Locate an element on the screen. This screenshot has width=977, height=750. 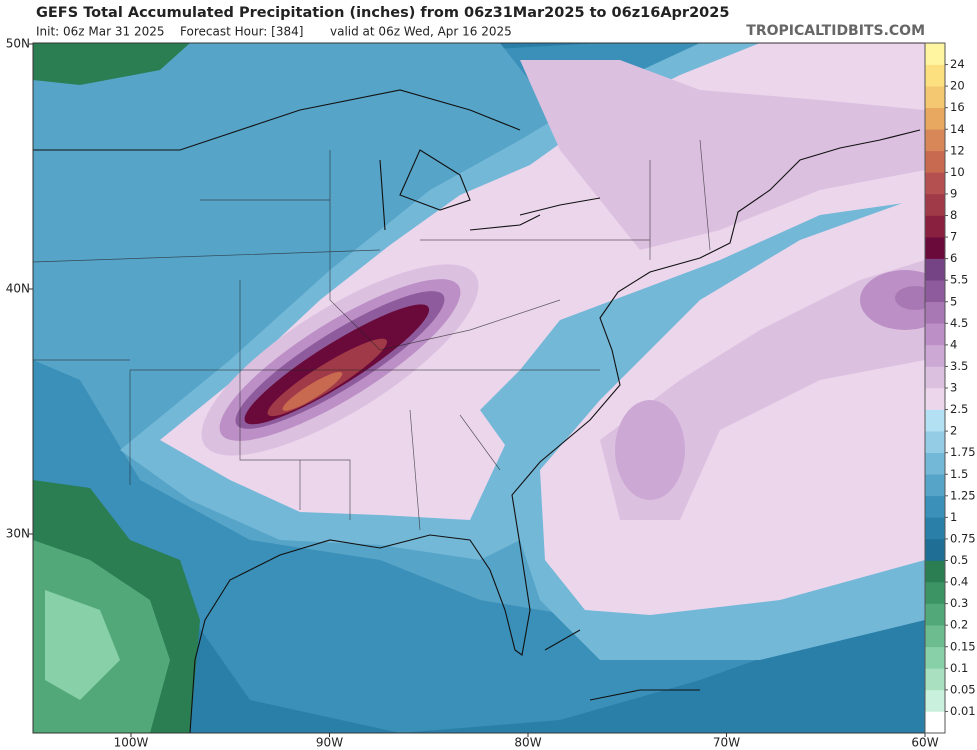
colorbar-label: 8 is located at coordinates (953, 215).